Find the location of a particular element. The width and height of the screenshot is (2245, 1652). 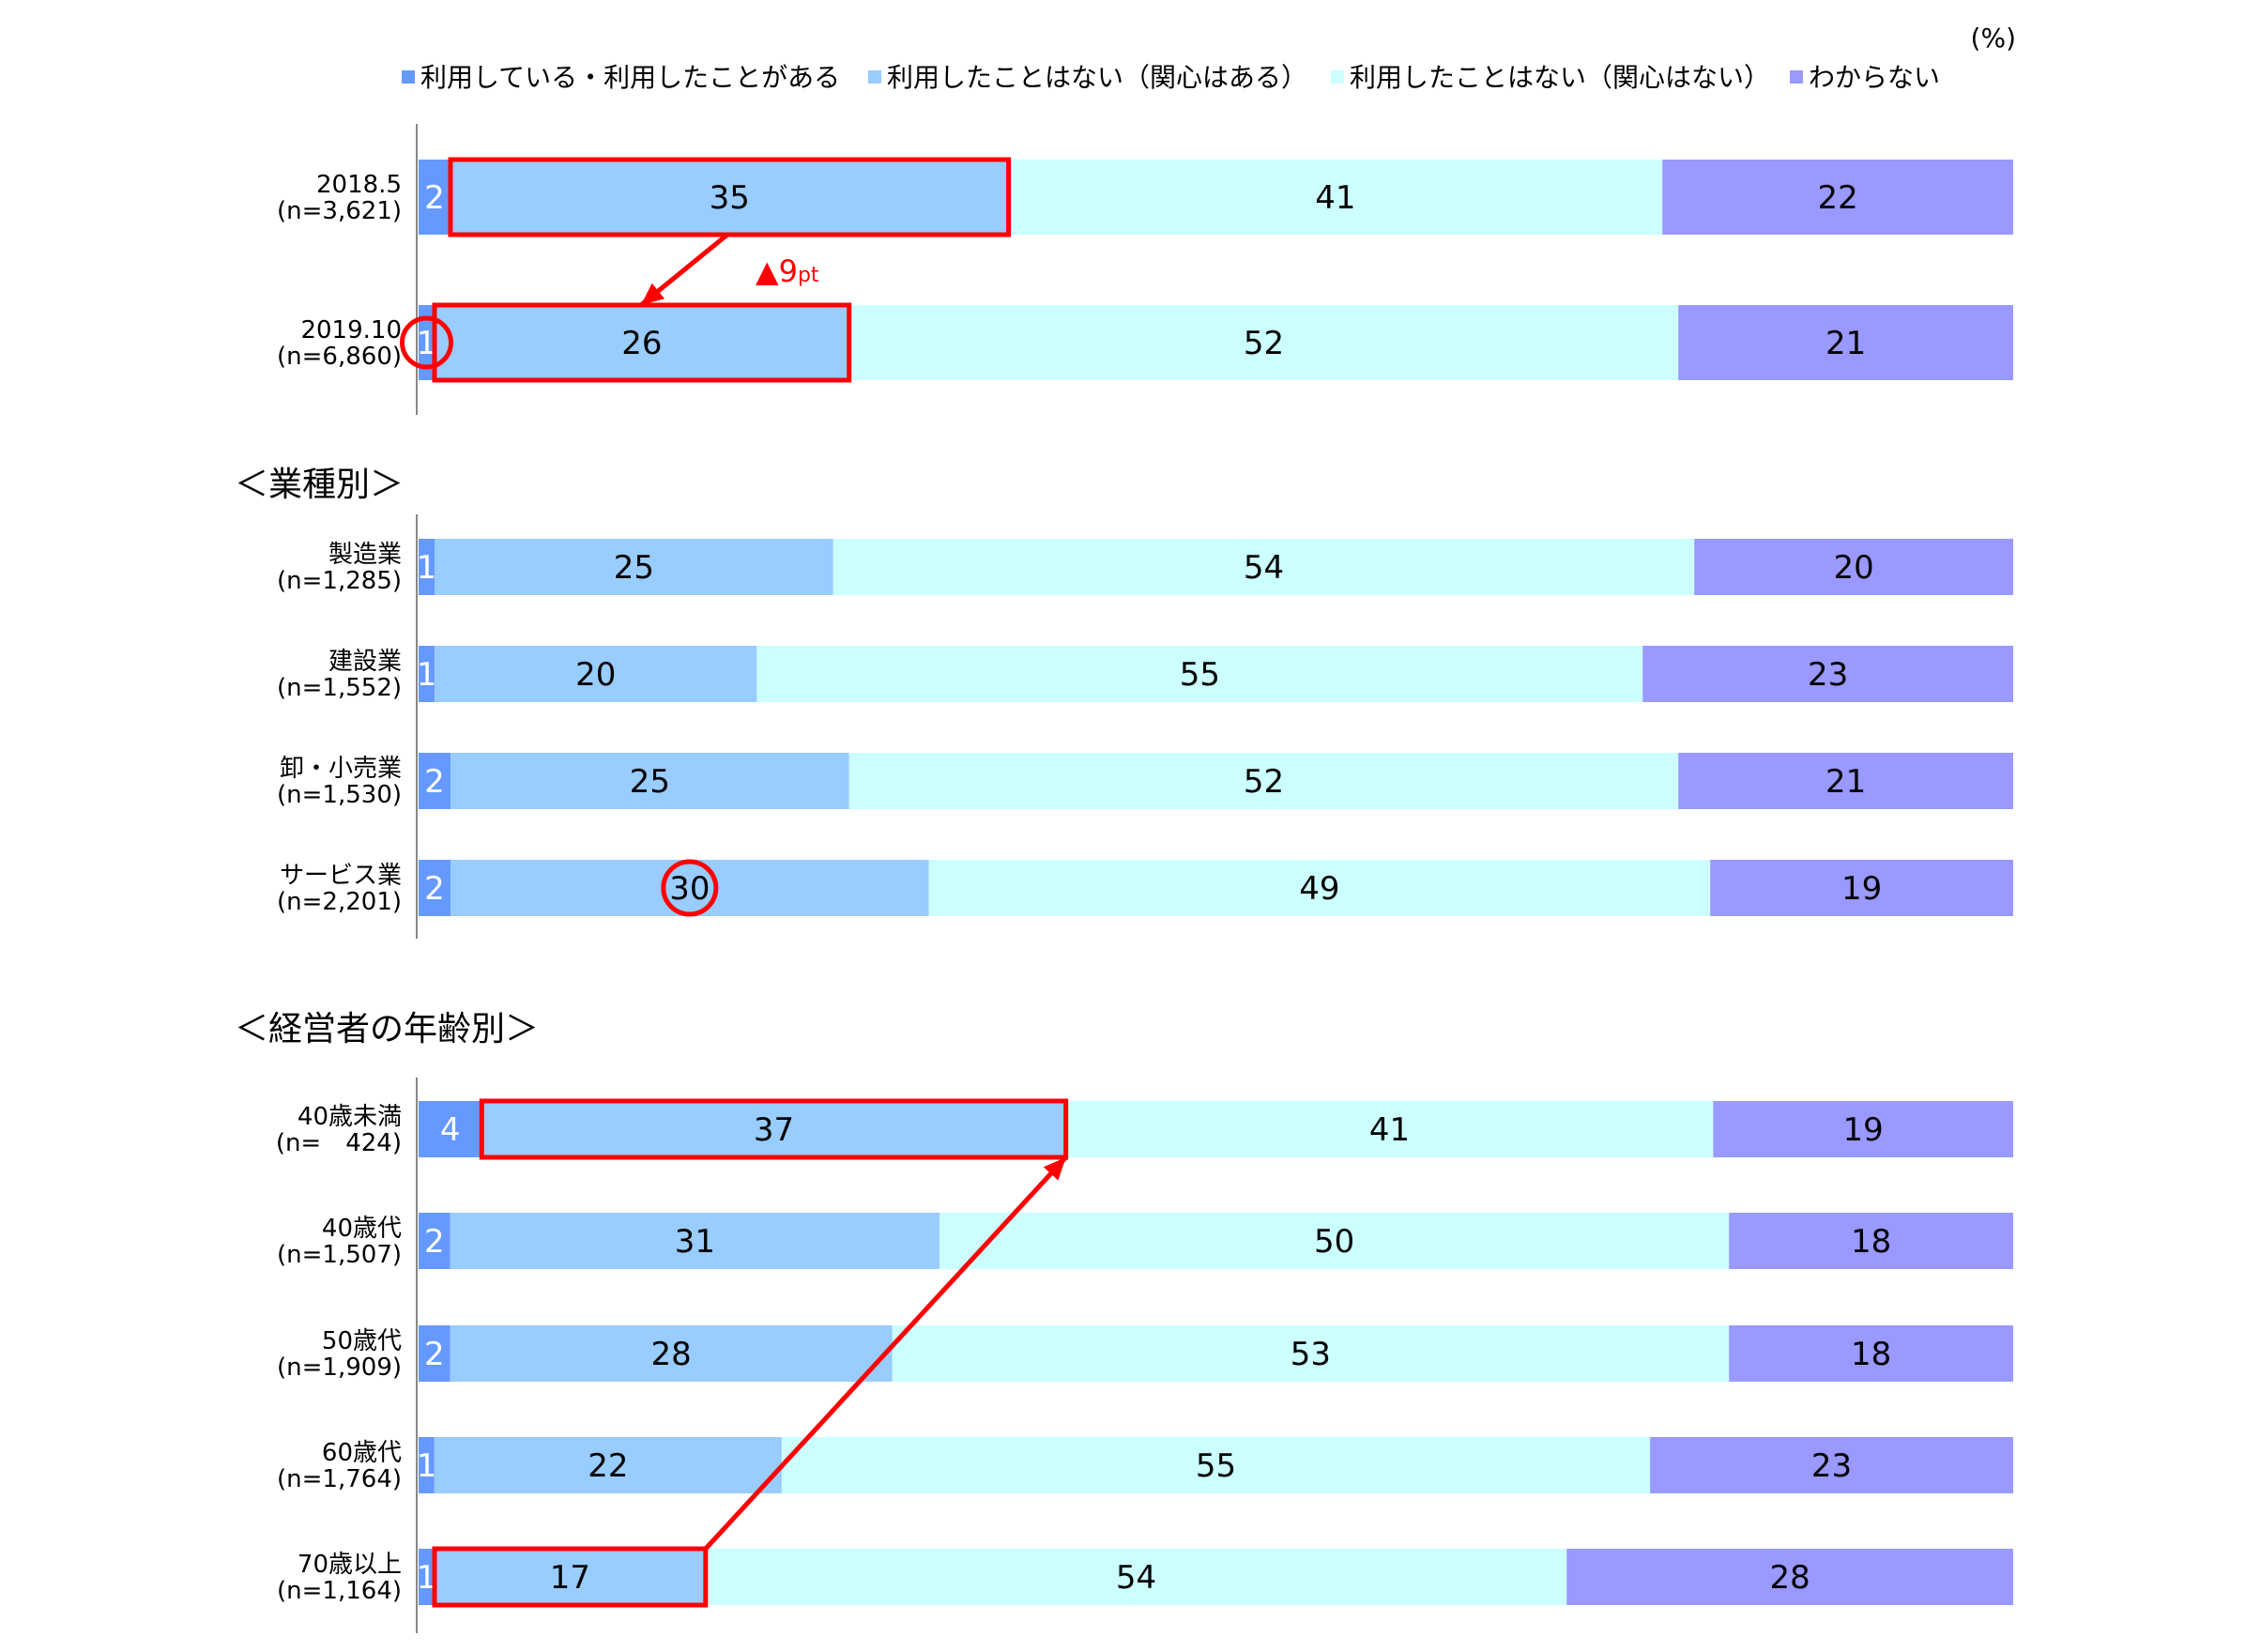

bar-row: 製造業(n=1,285) 1 25 54 20 is located at coordinates (1145, 567).